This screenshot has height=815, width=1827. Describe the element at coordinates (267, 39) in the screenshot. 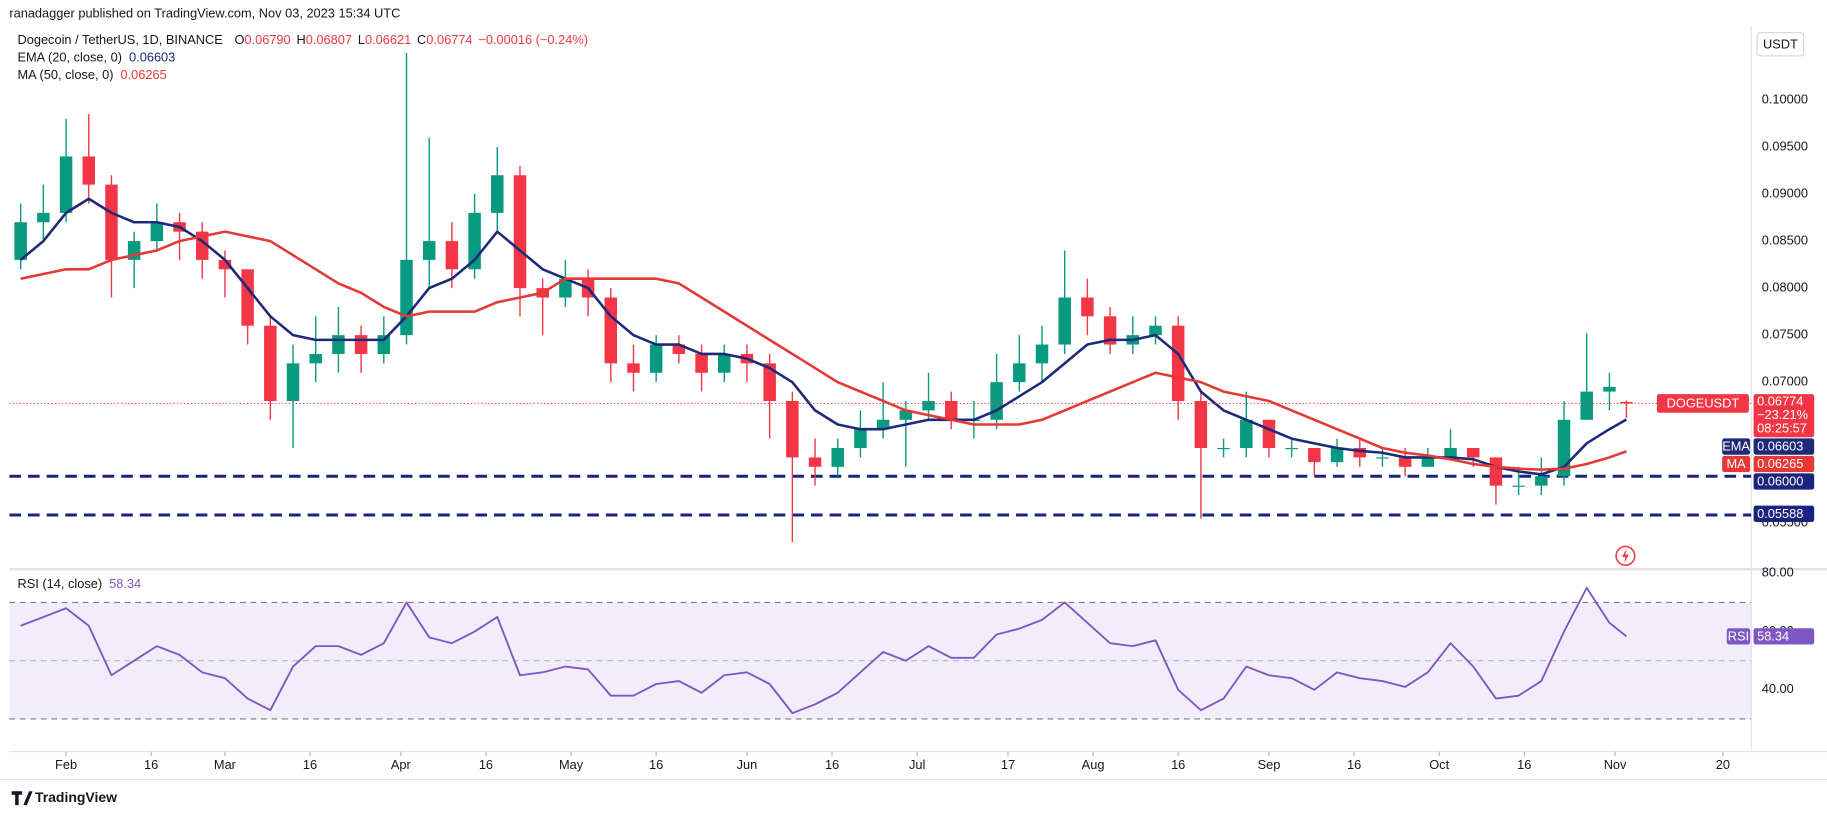

I see `ohlc-value: 0.06790` at that location.